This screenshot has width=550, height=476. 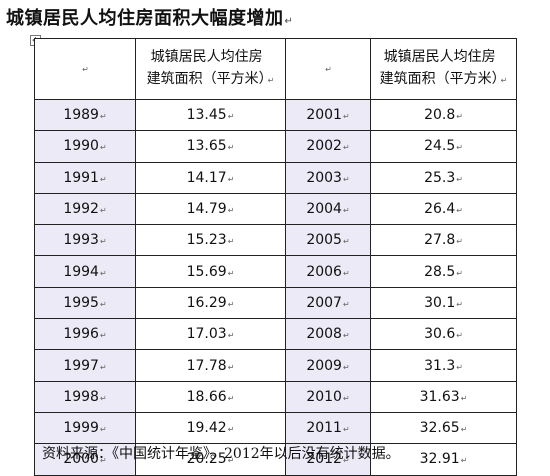 I want to click on area-value-cell-text: 17.78, so click(x=206, y=365).